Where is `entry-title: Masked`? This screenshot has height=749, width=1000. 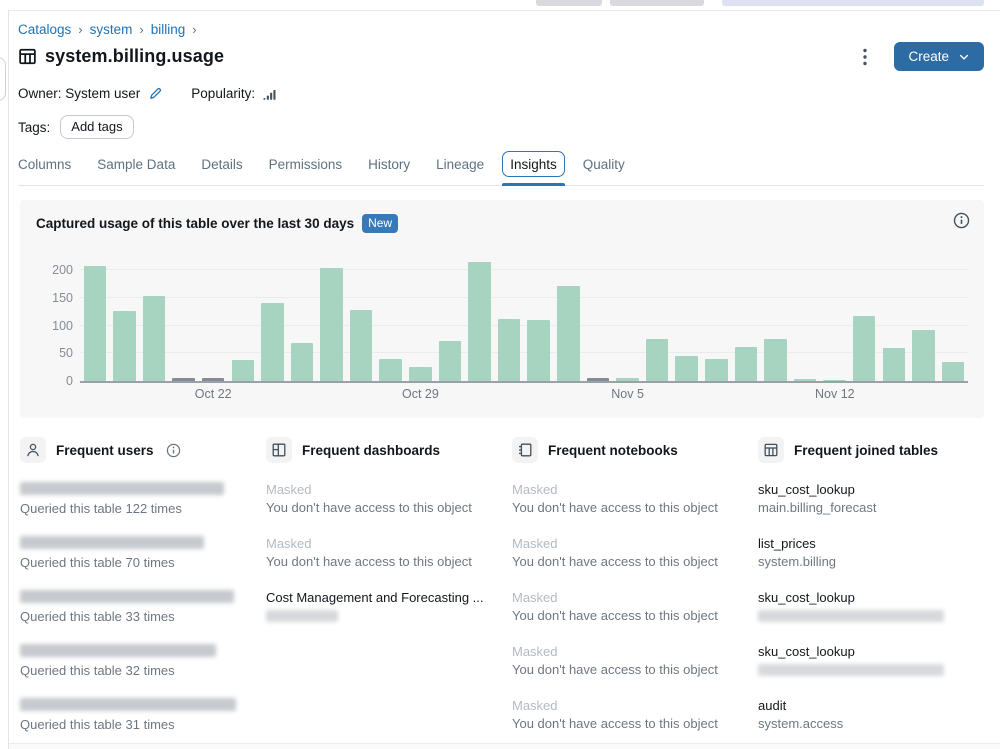 entry-title: Masked is located at coordinates (535, 651).